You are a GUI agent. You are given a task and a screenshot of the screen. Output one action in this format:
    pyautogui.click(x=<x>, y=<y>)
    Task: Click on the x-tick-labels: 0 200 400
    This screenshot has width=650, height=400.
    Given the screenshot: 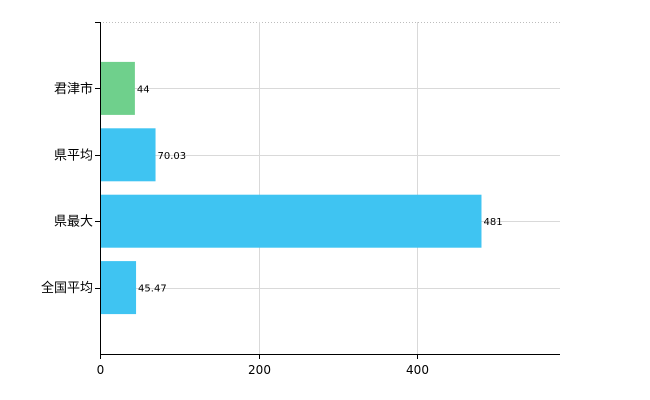 What is the action you would take?
    pyautogui.click(x=263, y=370)
    